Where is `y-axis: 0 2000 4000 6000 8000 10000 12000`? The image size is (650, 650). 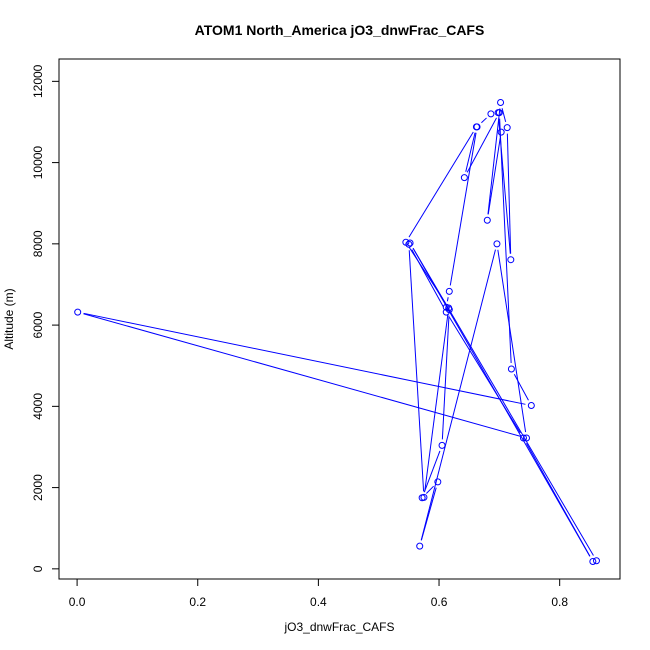 y-axis: 0 2000 4000 6000 8000 10000 12000 is located at coordinates (45, 318).